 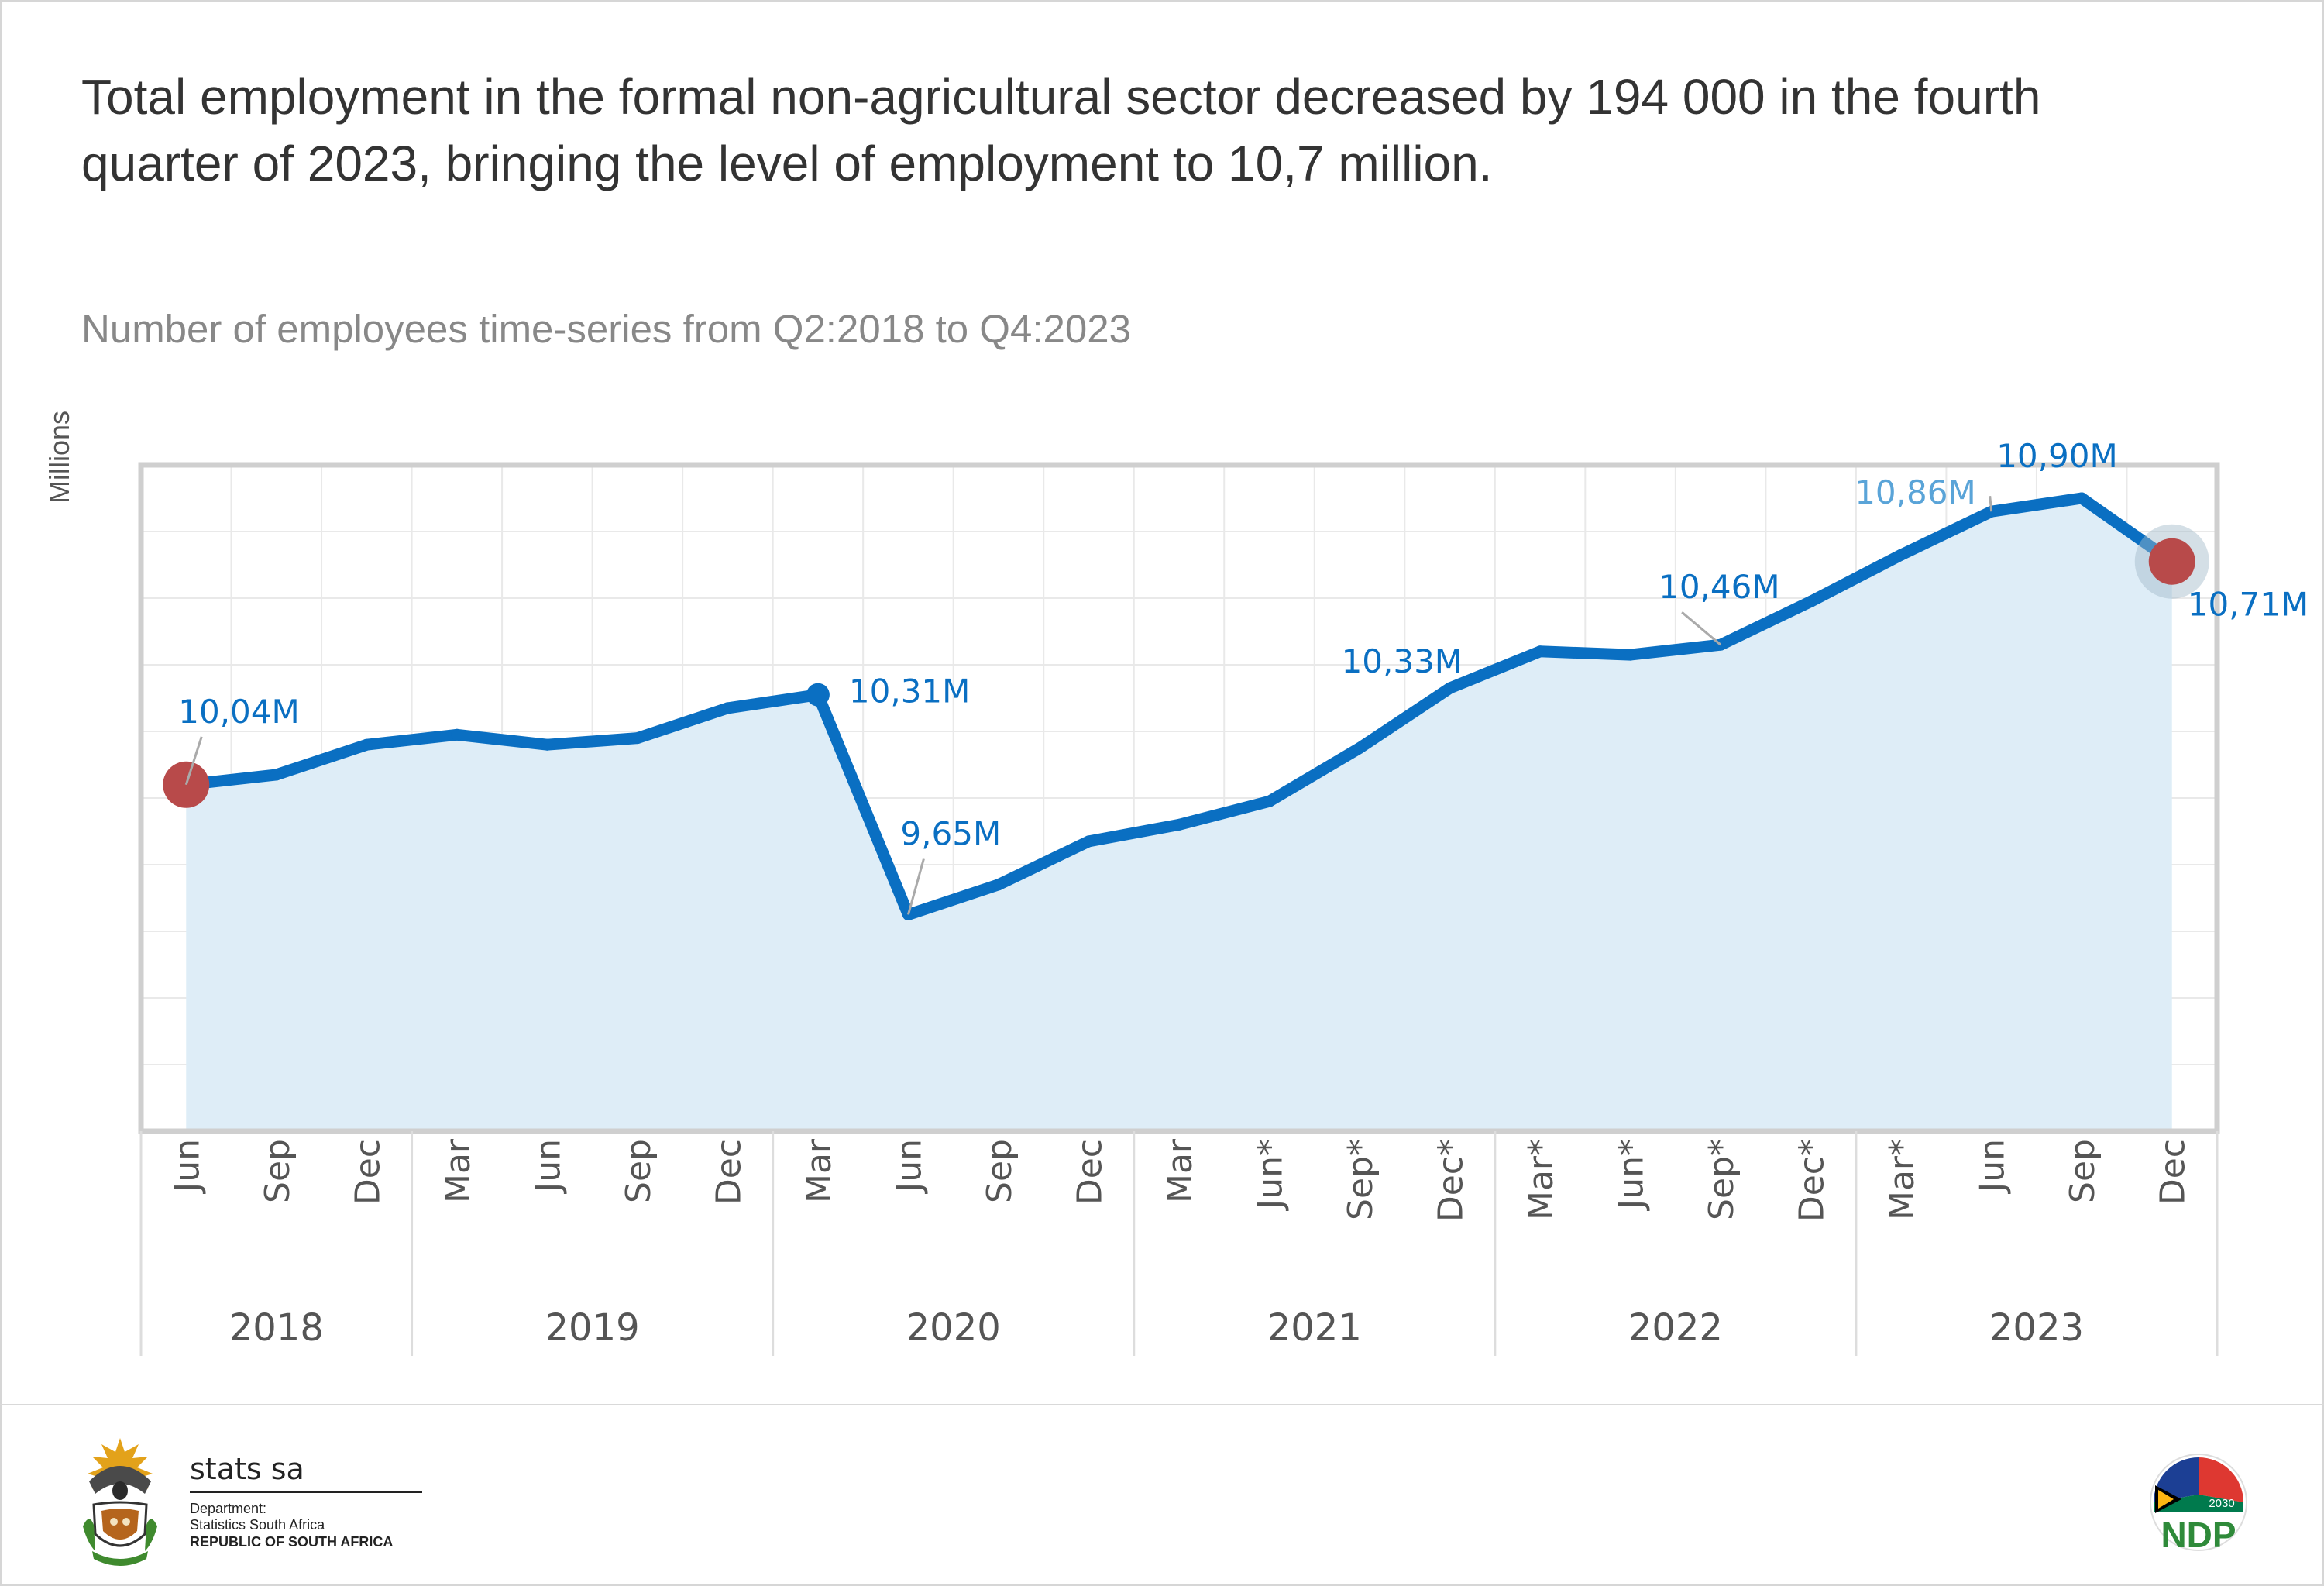 I want to click on coat-of-arms-logo, so click(x=120, y=1502).